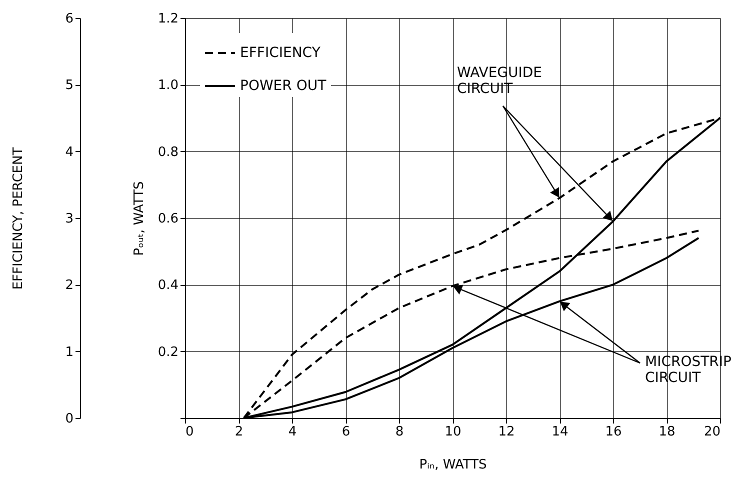 This screenshot has height=489, width=748. What do you see at coordinates (69, 19) in the screenshot?
I see `y2-tick-label: 6` at bounding box center [69, 19].